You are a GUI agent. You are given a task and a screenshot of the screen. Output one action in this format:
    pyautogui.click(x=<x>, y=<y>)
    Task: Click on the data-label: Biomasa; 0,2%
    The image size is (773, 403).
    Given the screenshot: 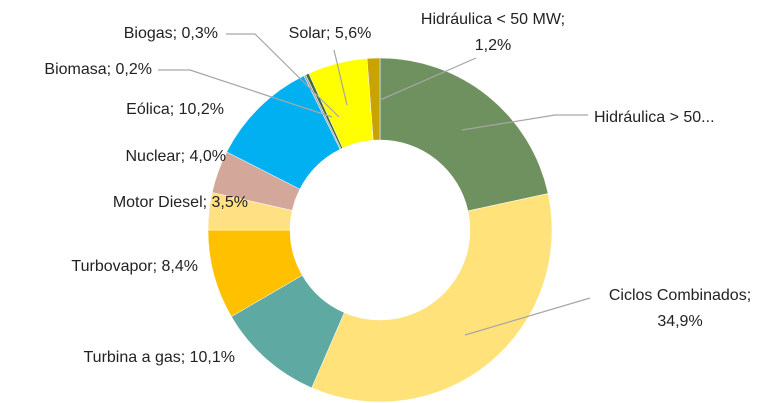 What is the action you would take?
    pyautogui.click(x=98, y=69)
    